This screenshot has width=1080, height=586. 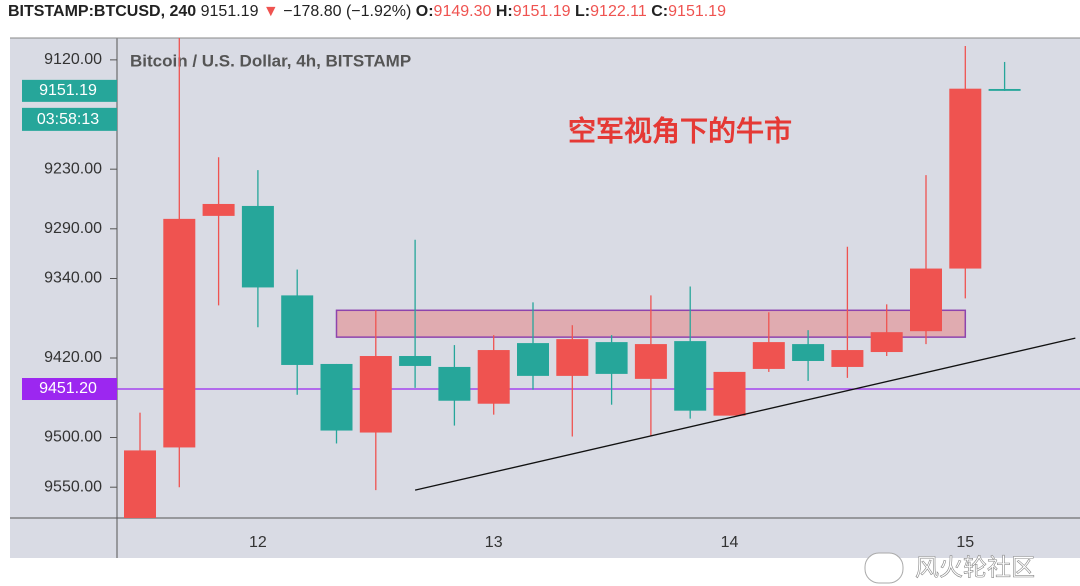 What do you see at coordinates (73, 228) in the screenshot?
I see `y-tick-label: 9290.00` at bounding box center [73, 228].